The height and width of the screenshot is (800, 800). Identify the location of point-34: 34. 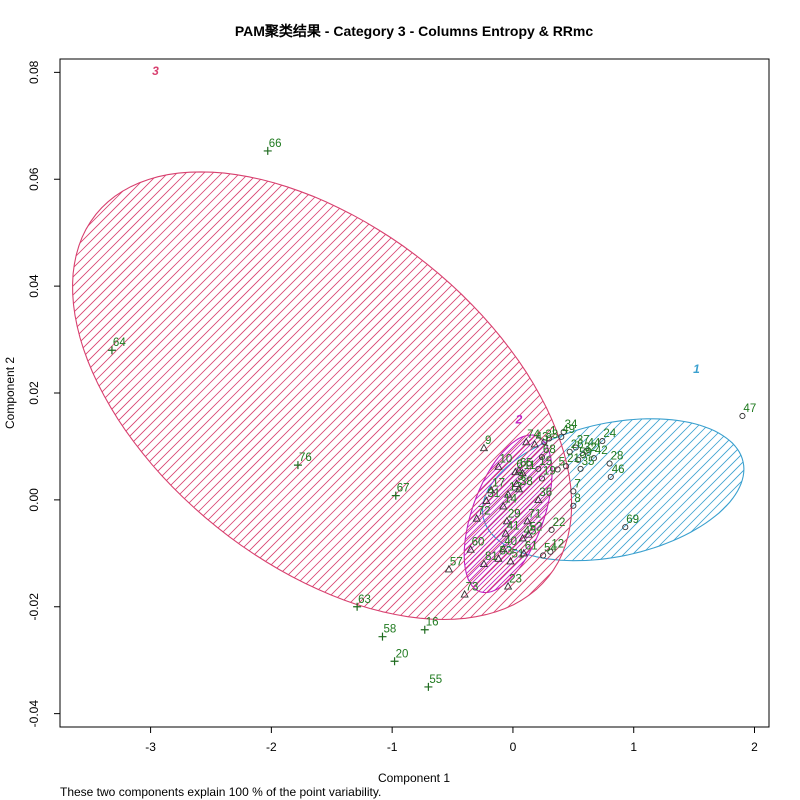
(569, 427).